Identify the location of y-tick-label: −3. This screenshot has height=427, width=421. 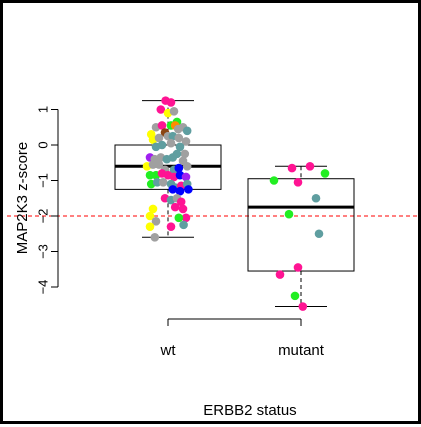
(42, 251).